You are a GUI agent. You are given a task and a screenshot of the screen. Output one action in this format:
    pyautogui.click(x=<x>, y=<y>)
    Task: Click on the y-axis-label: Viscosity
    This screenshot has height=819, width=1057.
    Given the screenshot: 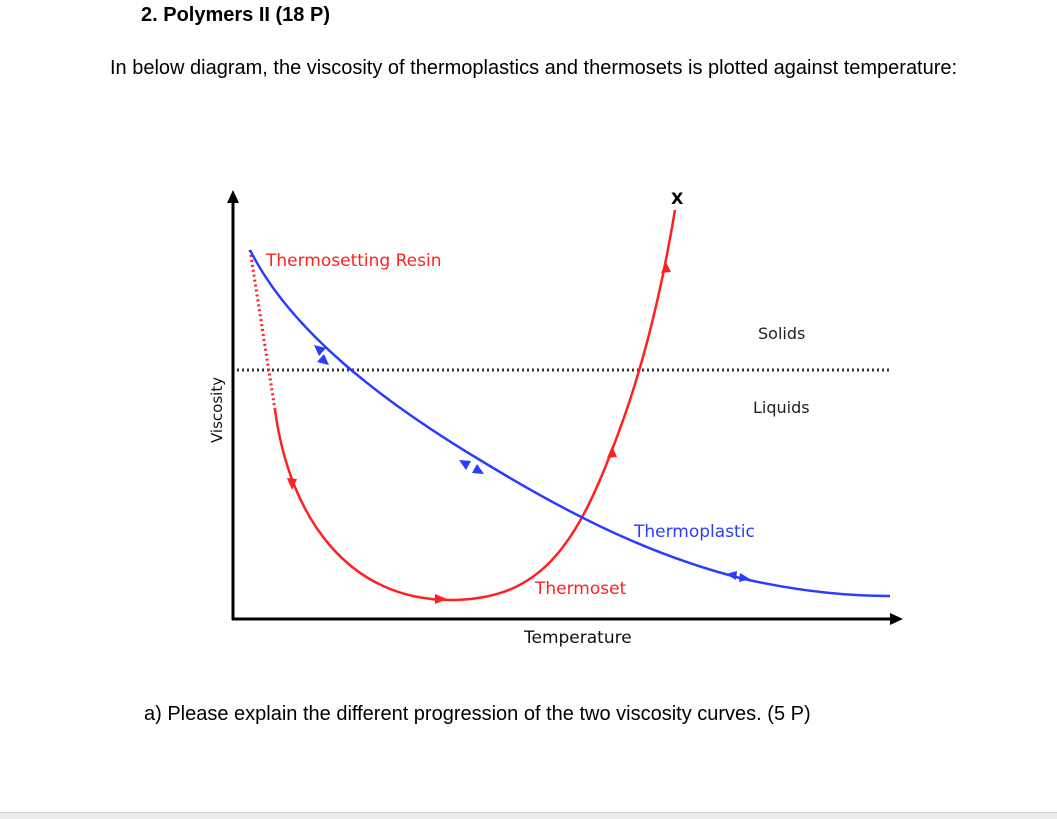 What is the action you would take?
    pyautogui.click(x=217, y=410)
    